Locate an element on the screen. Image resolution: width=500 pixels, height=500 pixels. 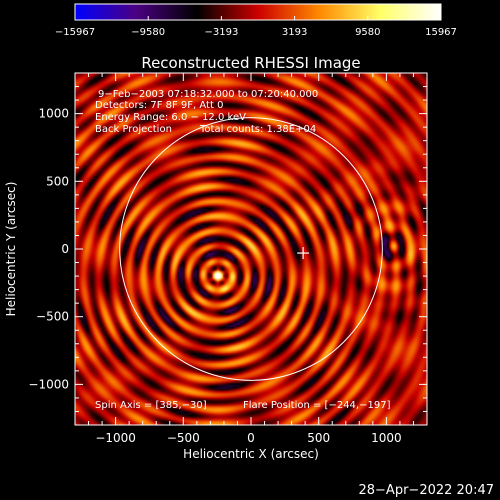
colorbar-tick-label: 15967 is located at coordinates (441, 32).